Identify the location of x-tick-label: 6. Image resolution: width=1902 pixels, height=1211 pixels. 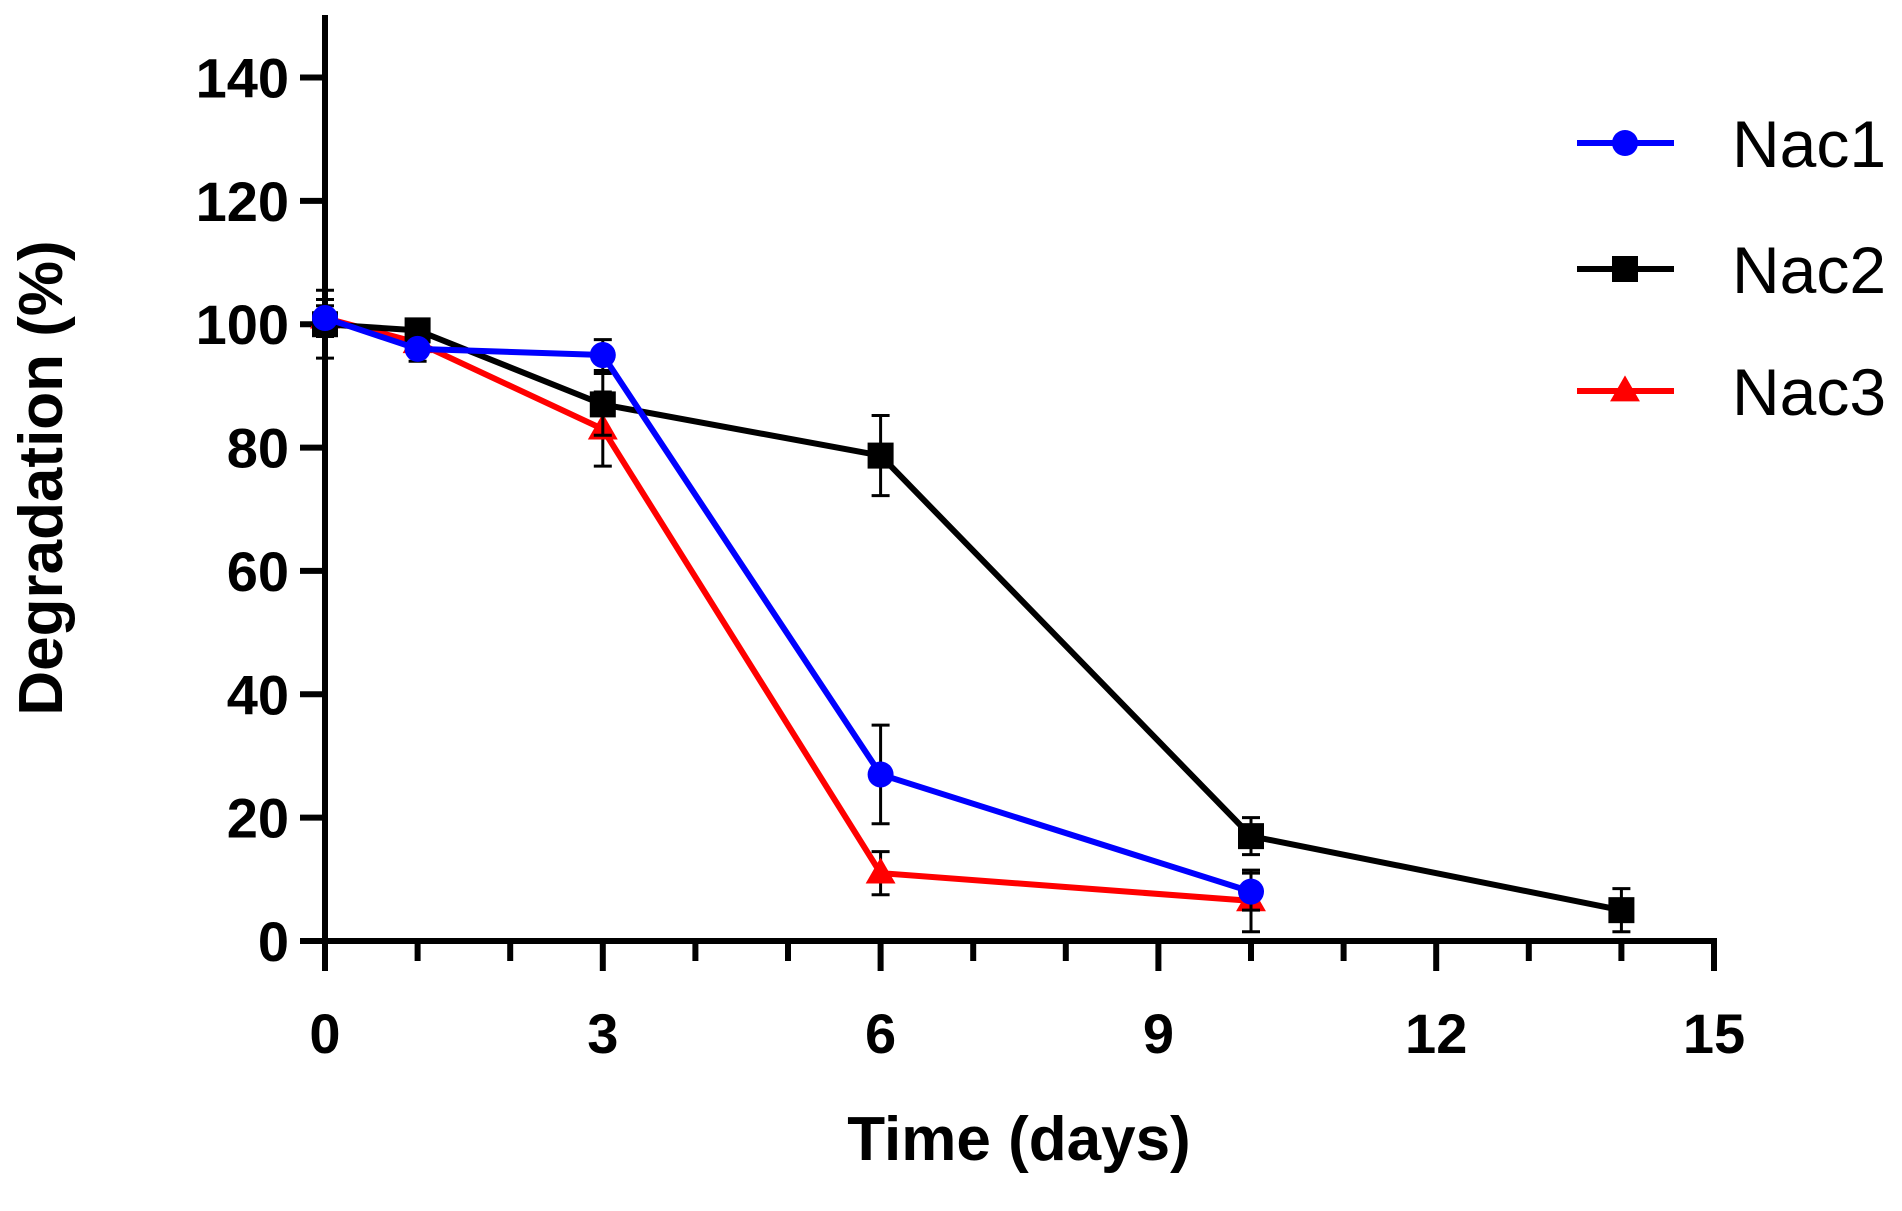
(880, 1033).